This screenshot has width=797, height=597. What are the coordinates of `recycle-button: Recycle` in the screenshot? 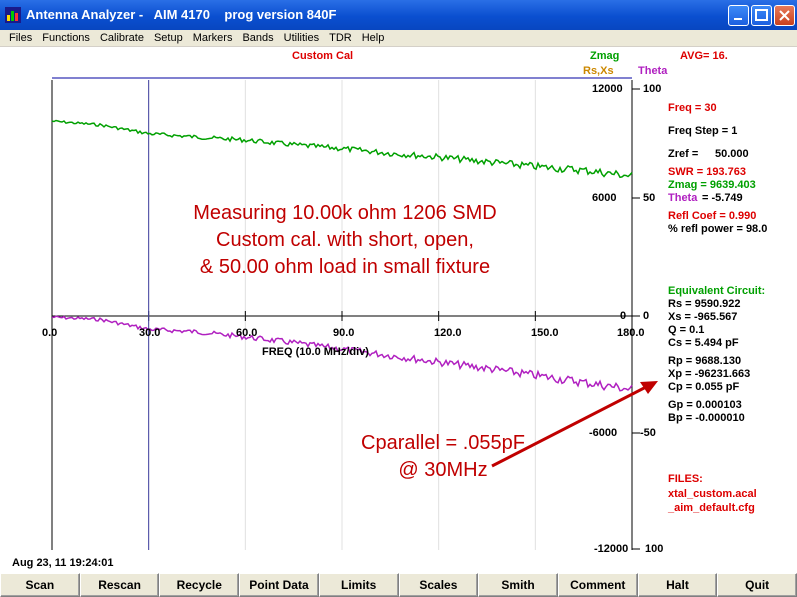 It's located at (199, 585).